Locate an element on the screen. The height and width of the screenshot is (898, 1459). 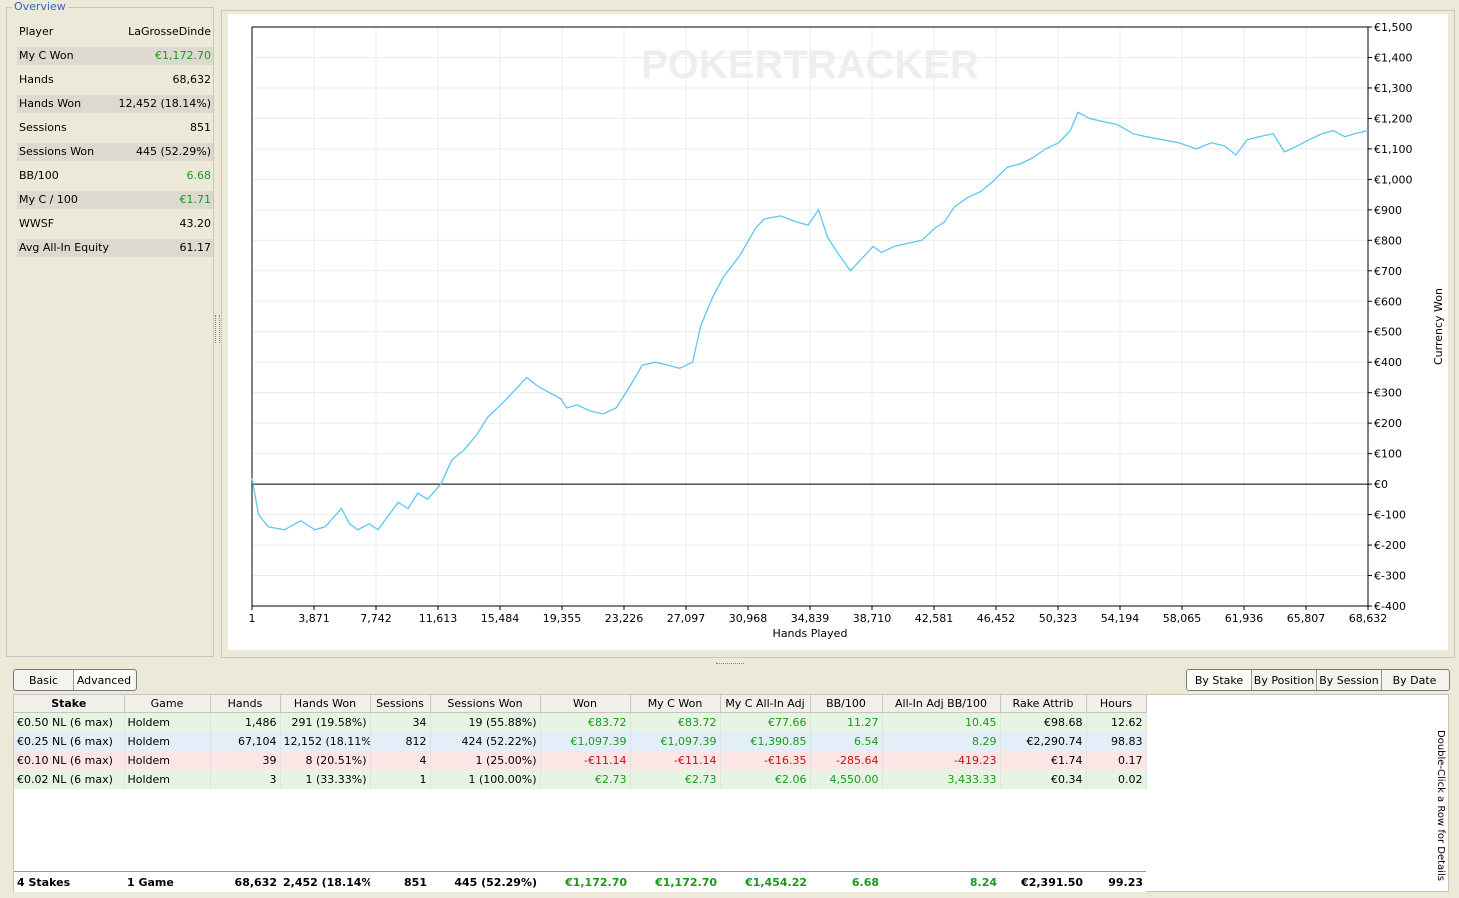
table-cell: 4 is located at coordinates (400, 760).